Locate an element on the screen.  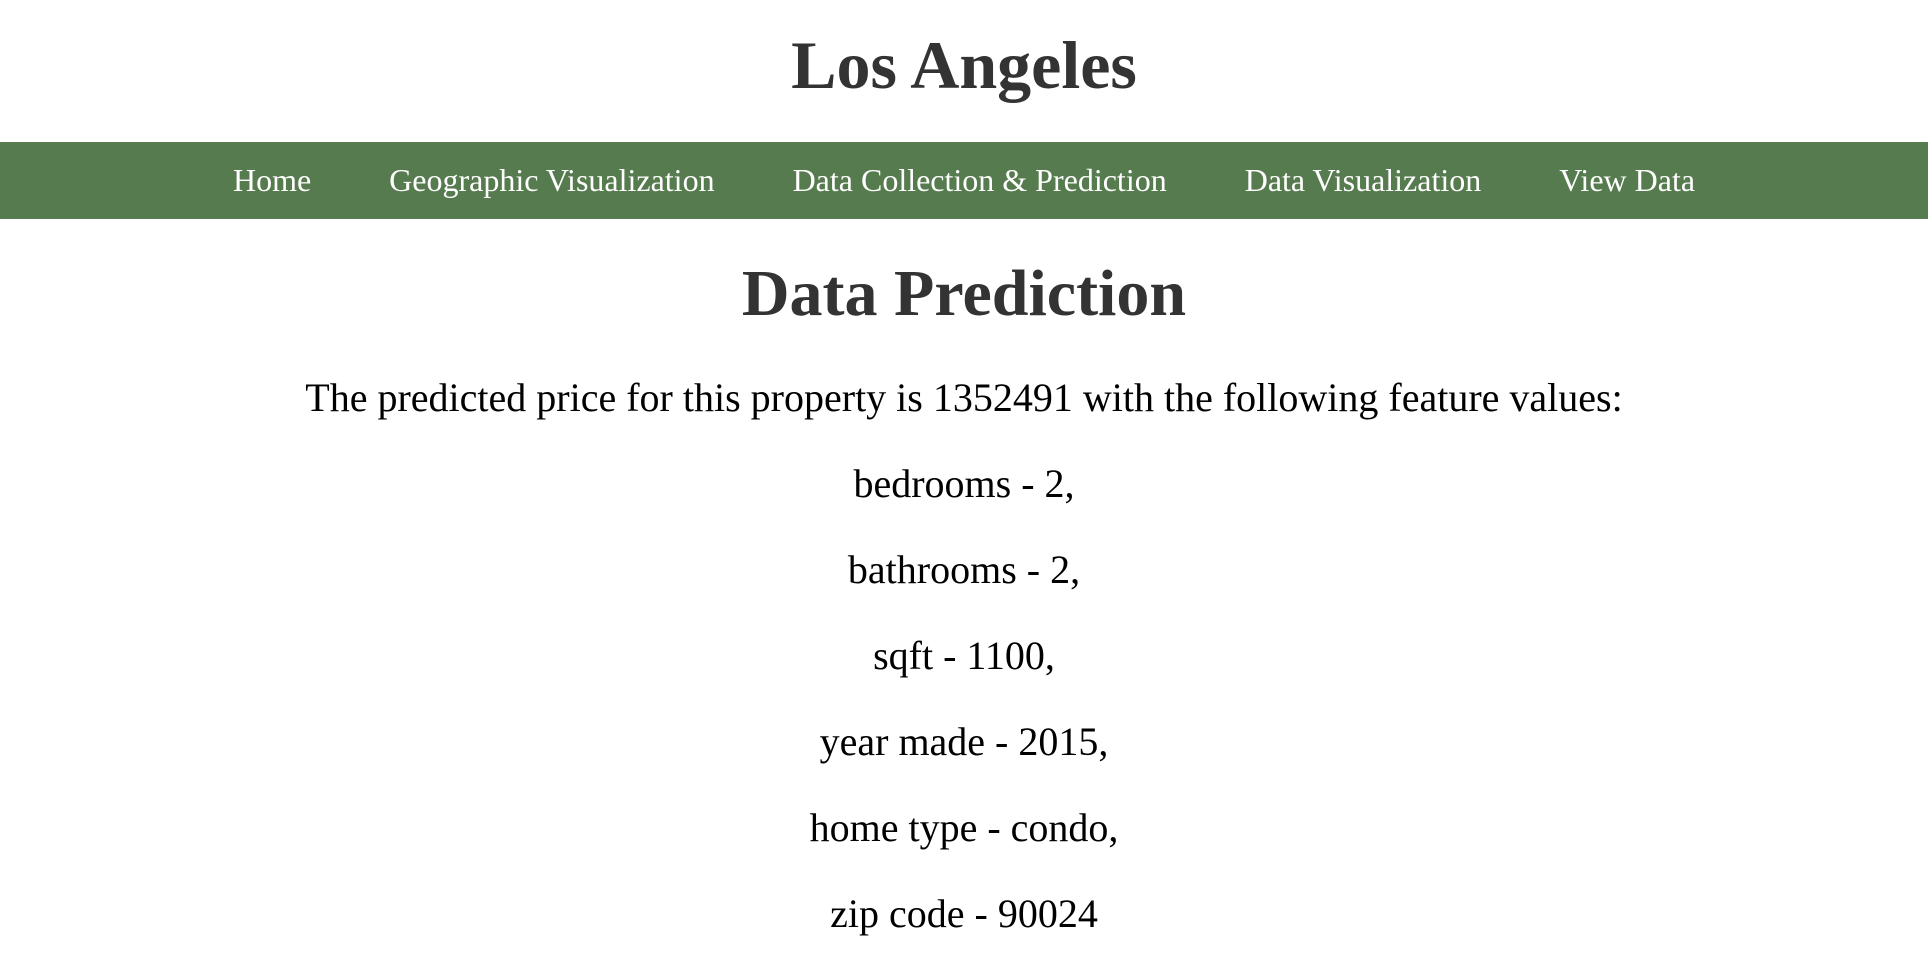
site-title: Los Angeles is located at coordinates (964, 65).